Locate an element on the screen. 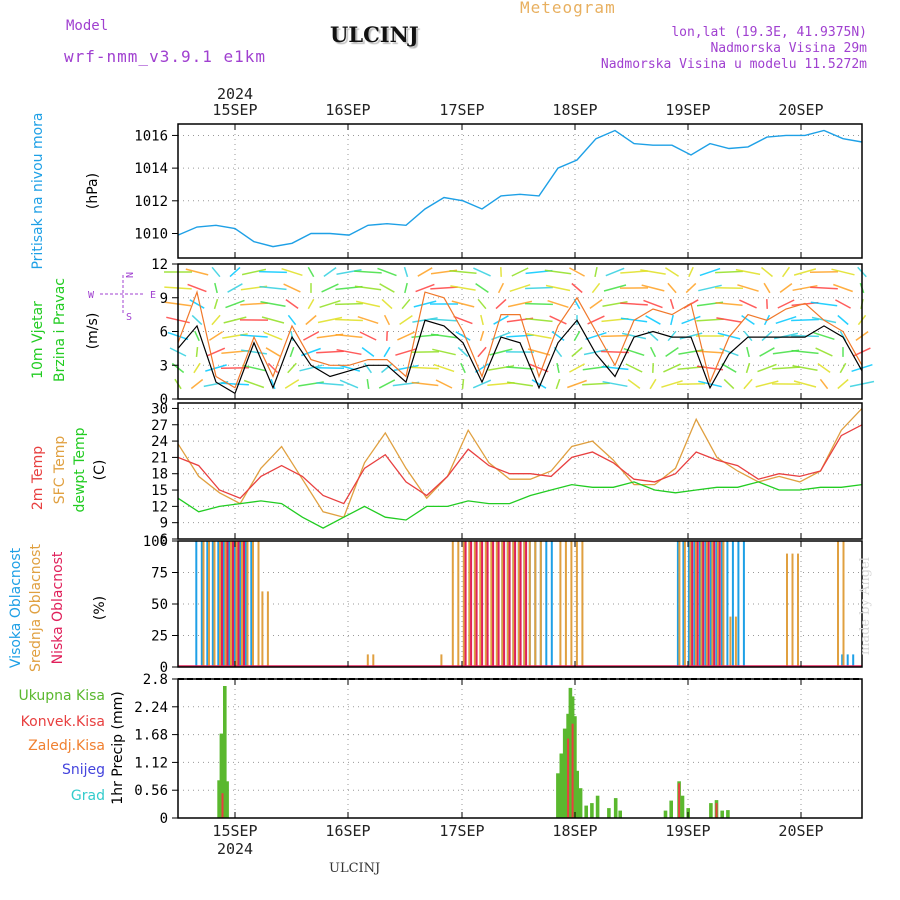 The height and width of the screenshot is (900, 900). panel-frame-clouds is located at coordinates (520, 604).